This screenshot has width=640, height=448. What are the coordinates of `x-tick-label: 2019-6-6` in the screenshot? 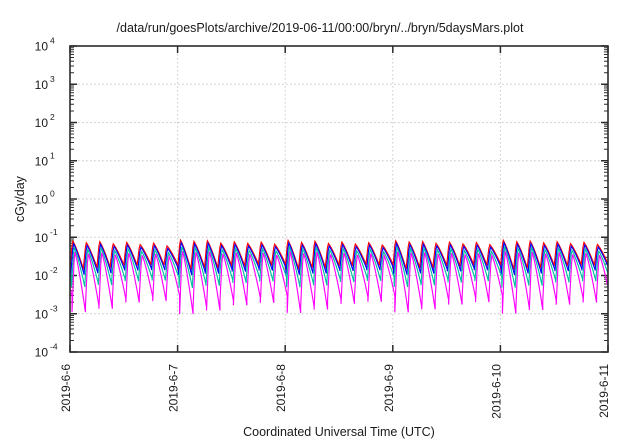 It's located at (66, 388).